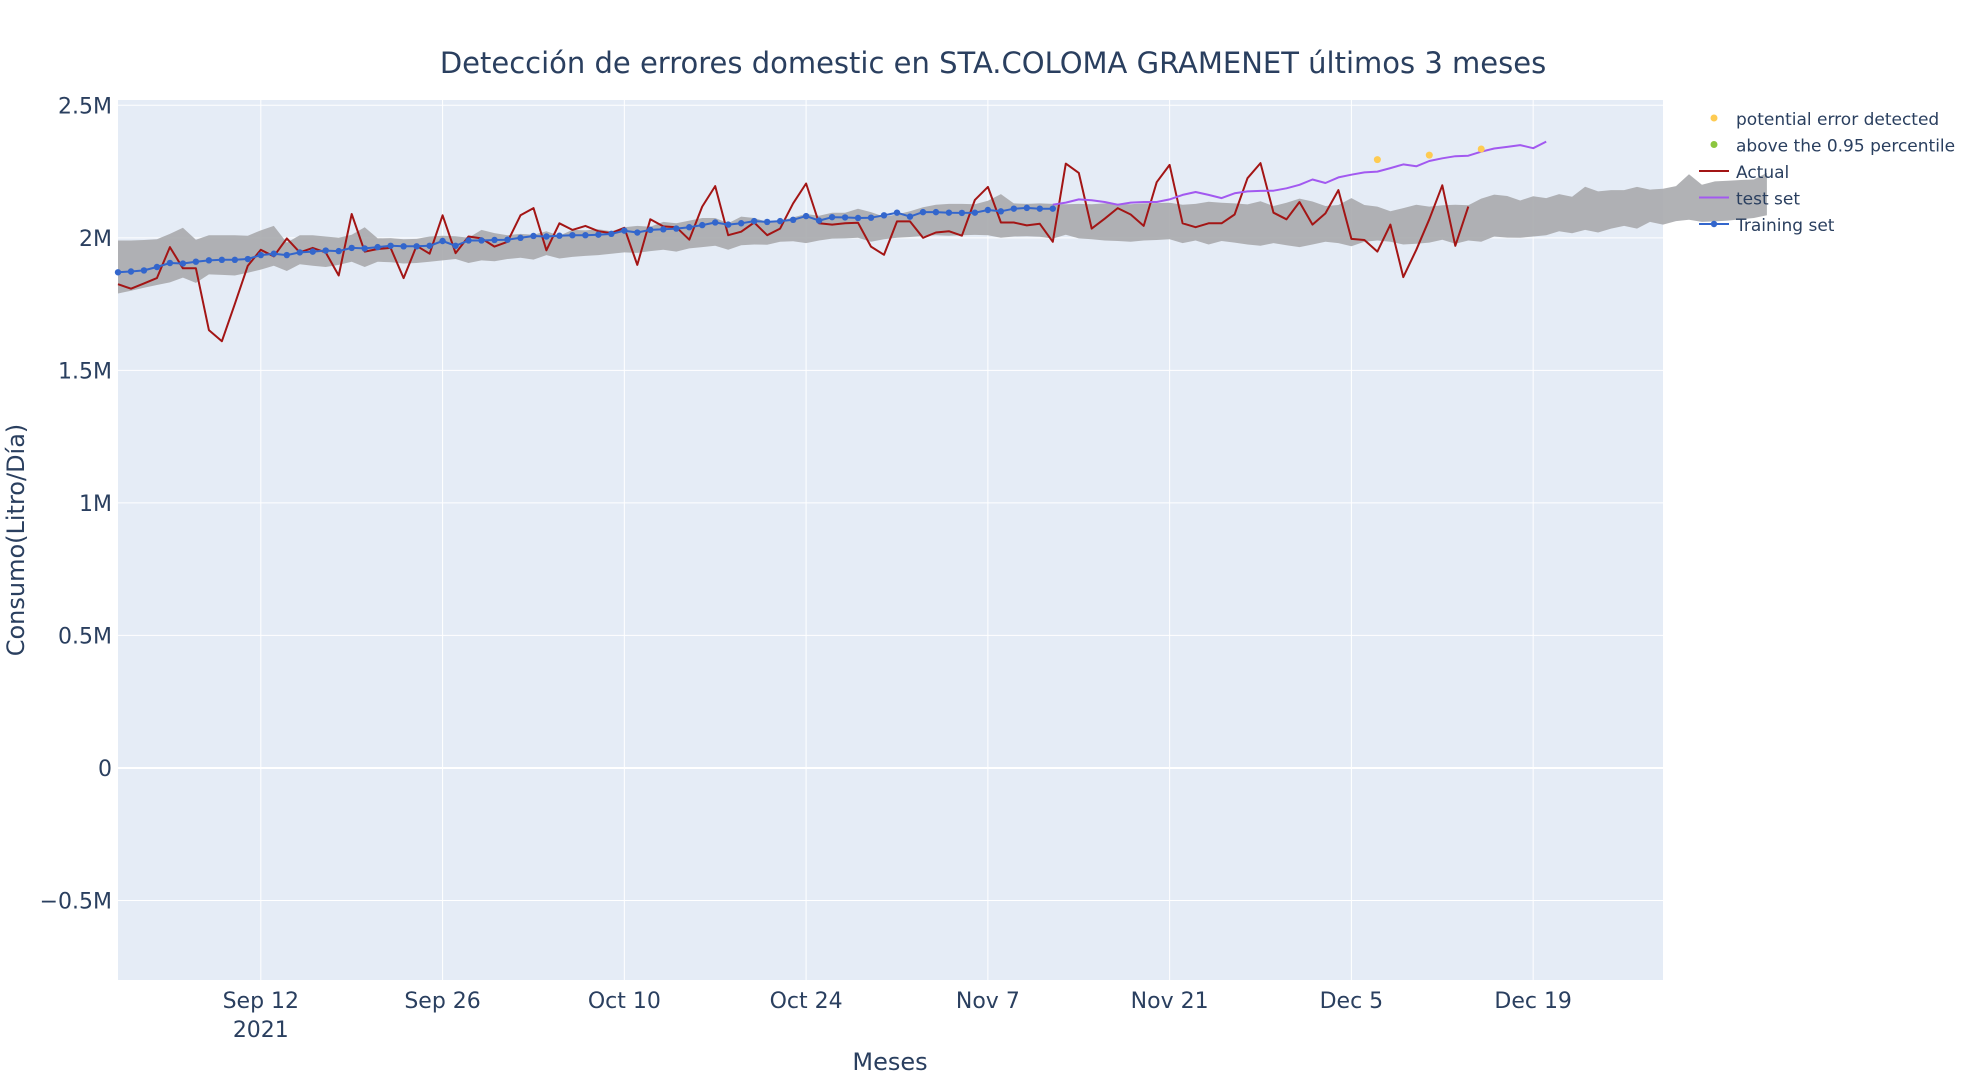 This screenshot has width=1980, height=1080. I want to click on x-tick-label: Oct 10, so click(624, 1001).